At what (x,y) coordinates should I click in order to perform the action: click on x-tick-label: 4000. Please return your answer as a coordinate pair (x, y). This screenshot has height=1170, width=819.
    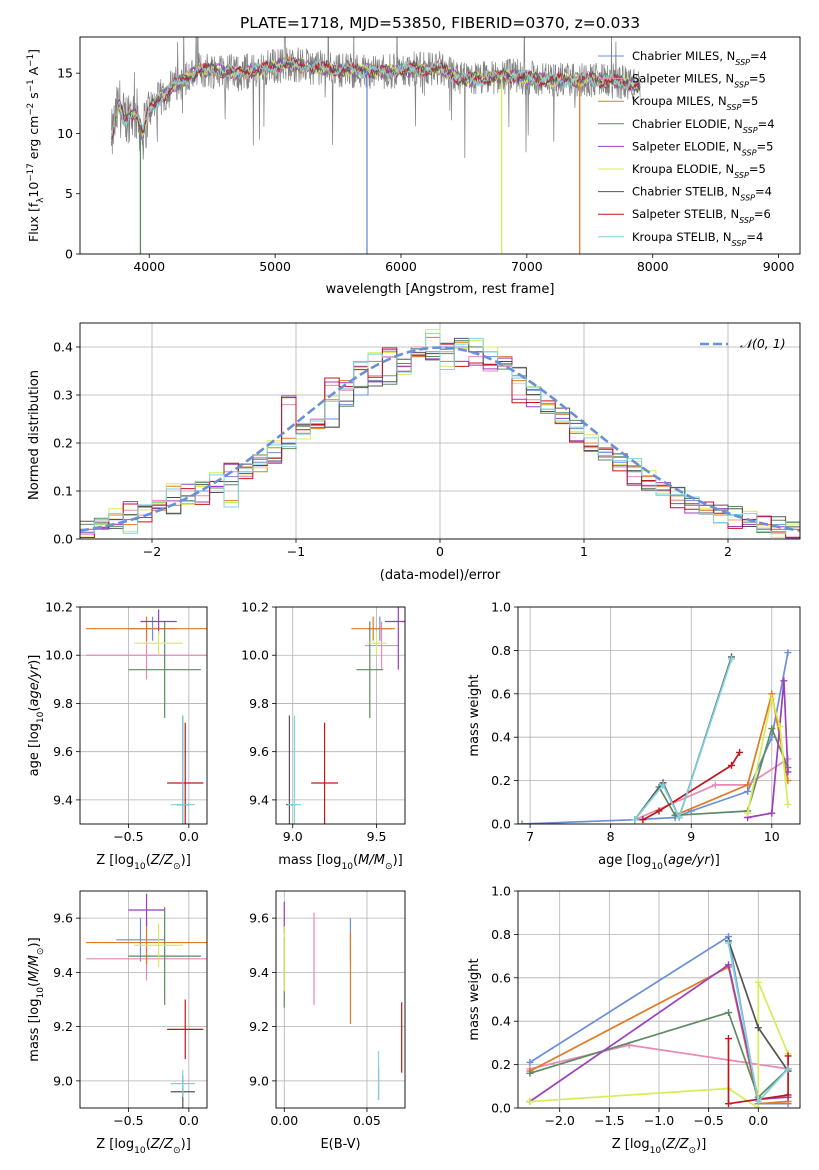
    Looking at the image, I should click on (149, 266).